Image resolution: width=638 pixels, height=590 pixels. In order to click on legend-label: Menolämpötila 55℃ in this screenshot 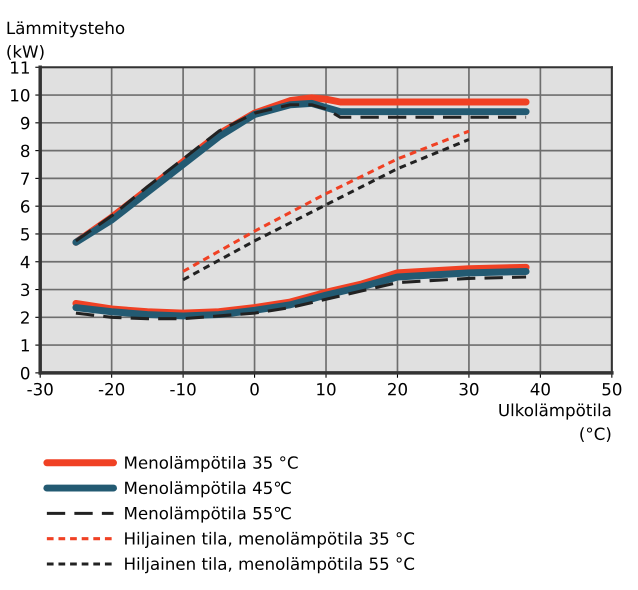, I will do `click(208, 514)`.